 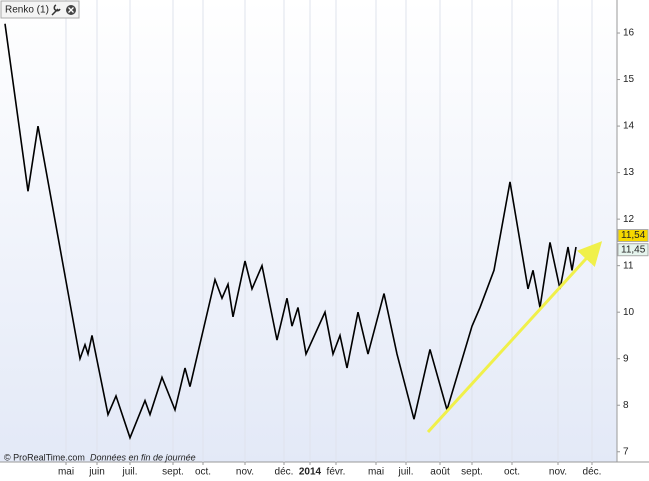 I want to click on series-header: Renko (1), so click(x=40, y=9).